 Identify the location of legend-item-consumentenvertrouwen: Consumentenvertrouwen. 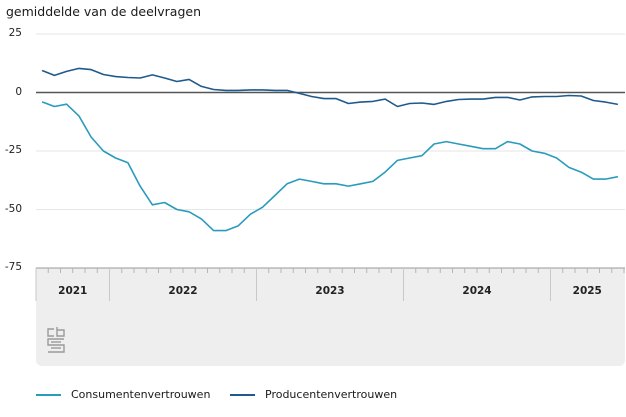
(123, 394).